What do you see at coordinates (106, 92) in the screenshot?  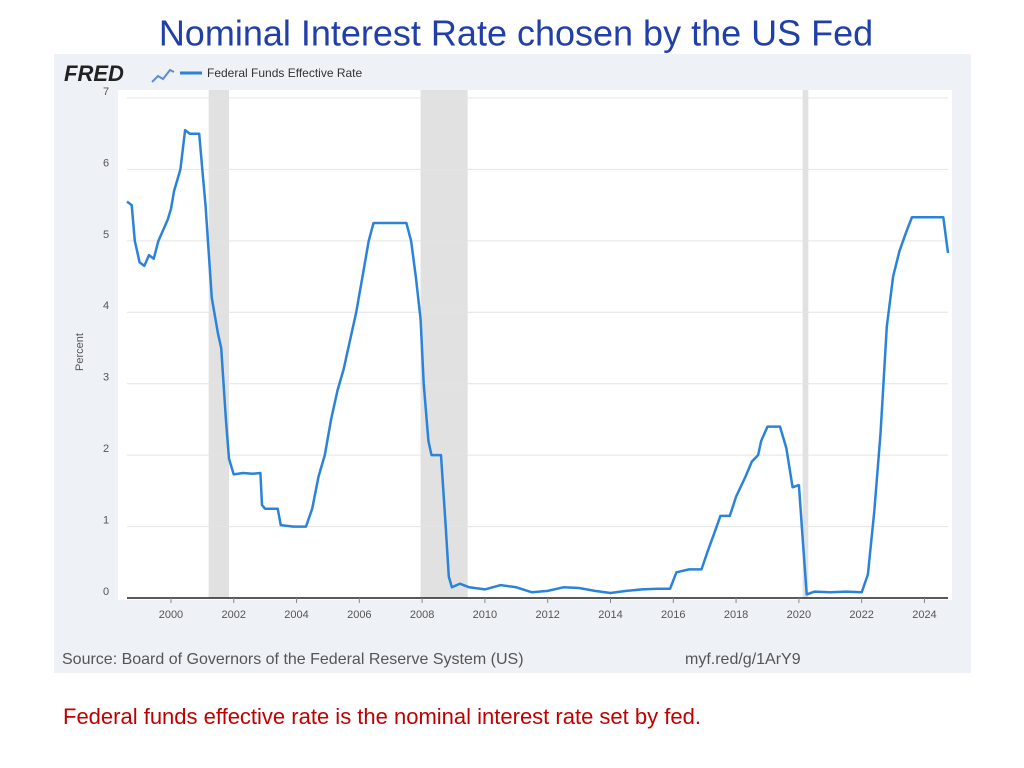 I see `y-tick-label: 7` at bounding box center [106, 92].